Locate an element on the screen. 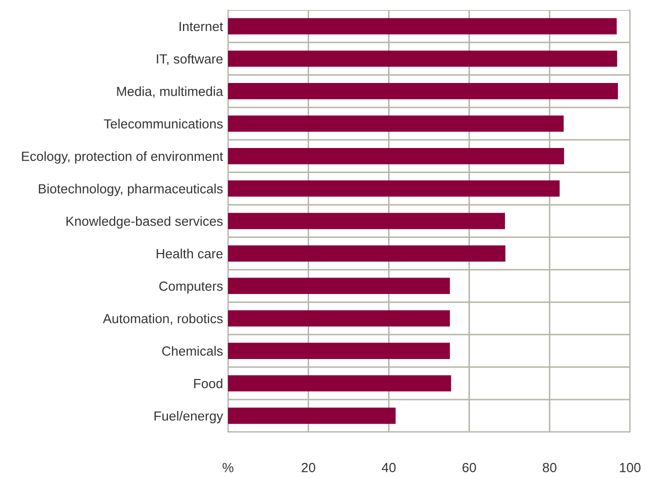 Image resolution: width=646 pixels, height=478 pixels. y-tick-label: Media, multimedia is located at coordinates (170, 92).